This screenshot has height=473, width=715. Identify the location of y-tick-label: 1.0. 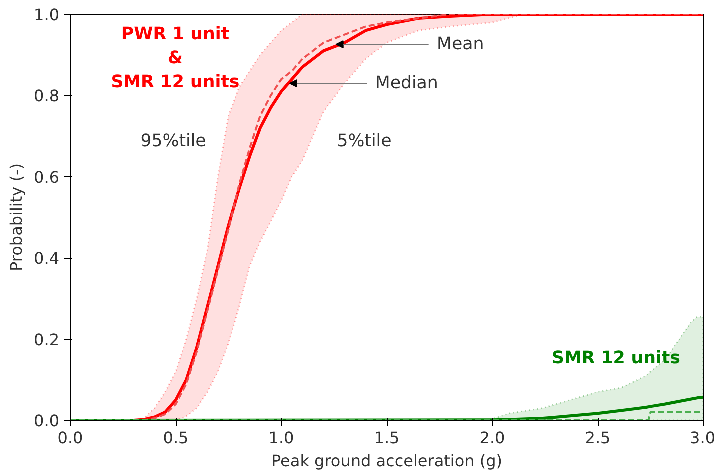
(47, 15).